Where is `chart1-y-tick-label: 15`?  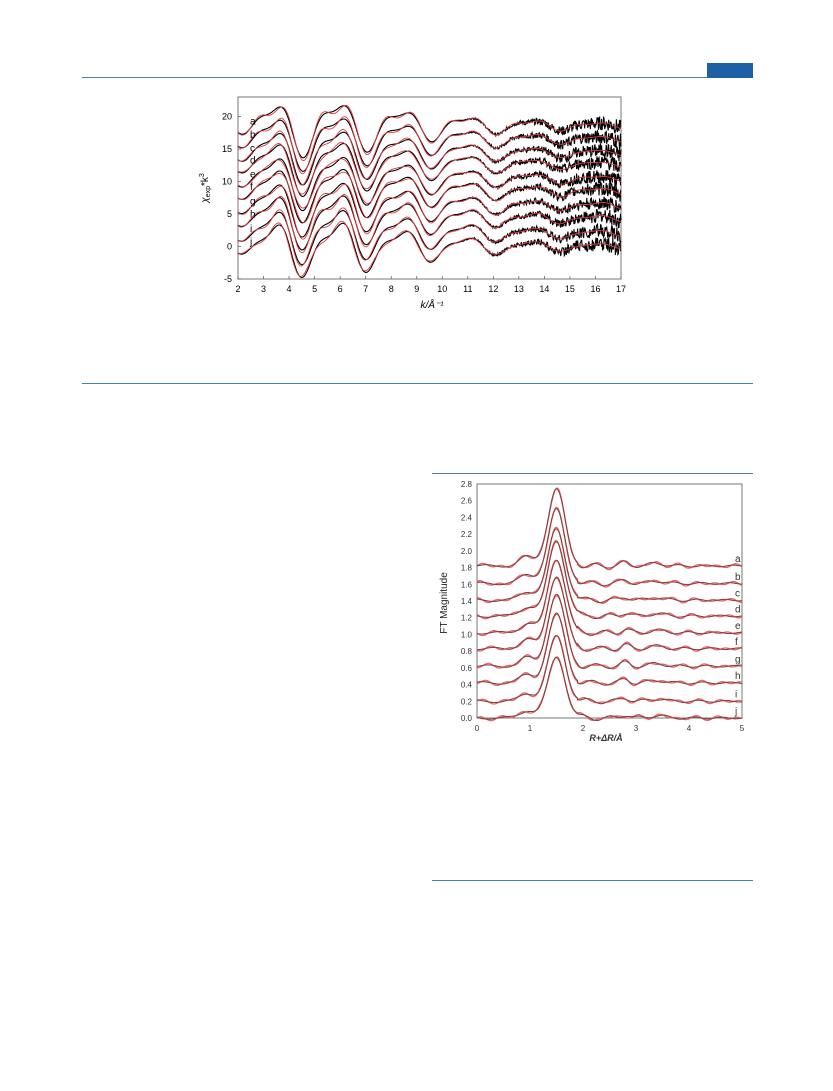 chart1-y-tick-label: 15 is located at coordinates (227, 149).